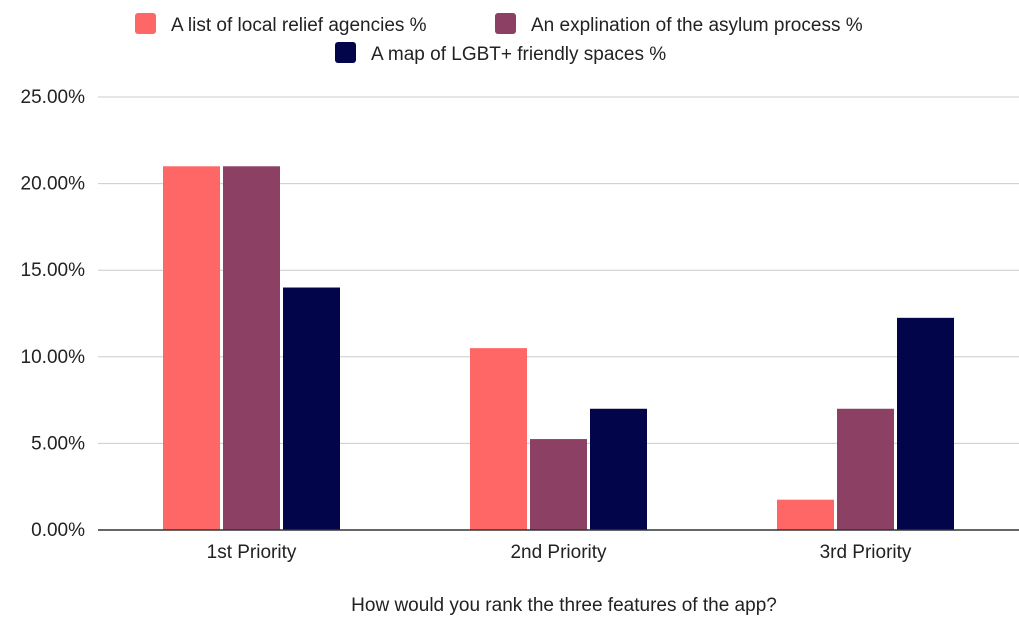 This screenshot has width=1019, height=617. What do you see at coordinates (866, 552) in the screenshot?
I see `x-tick-label: 3rd Priority` at bounding box center [866, 552].